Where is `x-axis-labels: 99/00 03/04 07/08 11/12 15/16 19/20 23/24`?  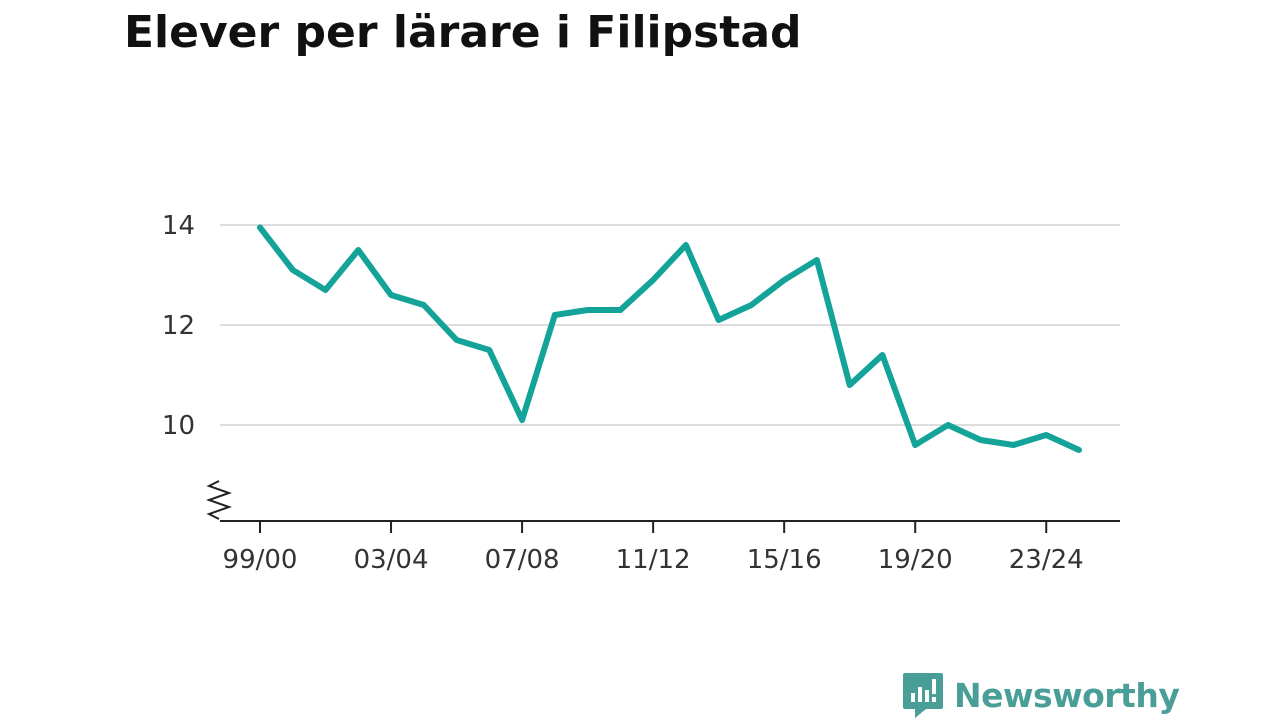
x-axis-labels: 99/00 03/04 07/08 11/12 15/16 19/20 23/24 is located at coordinates (653, 560).